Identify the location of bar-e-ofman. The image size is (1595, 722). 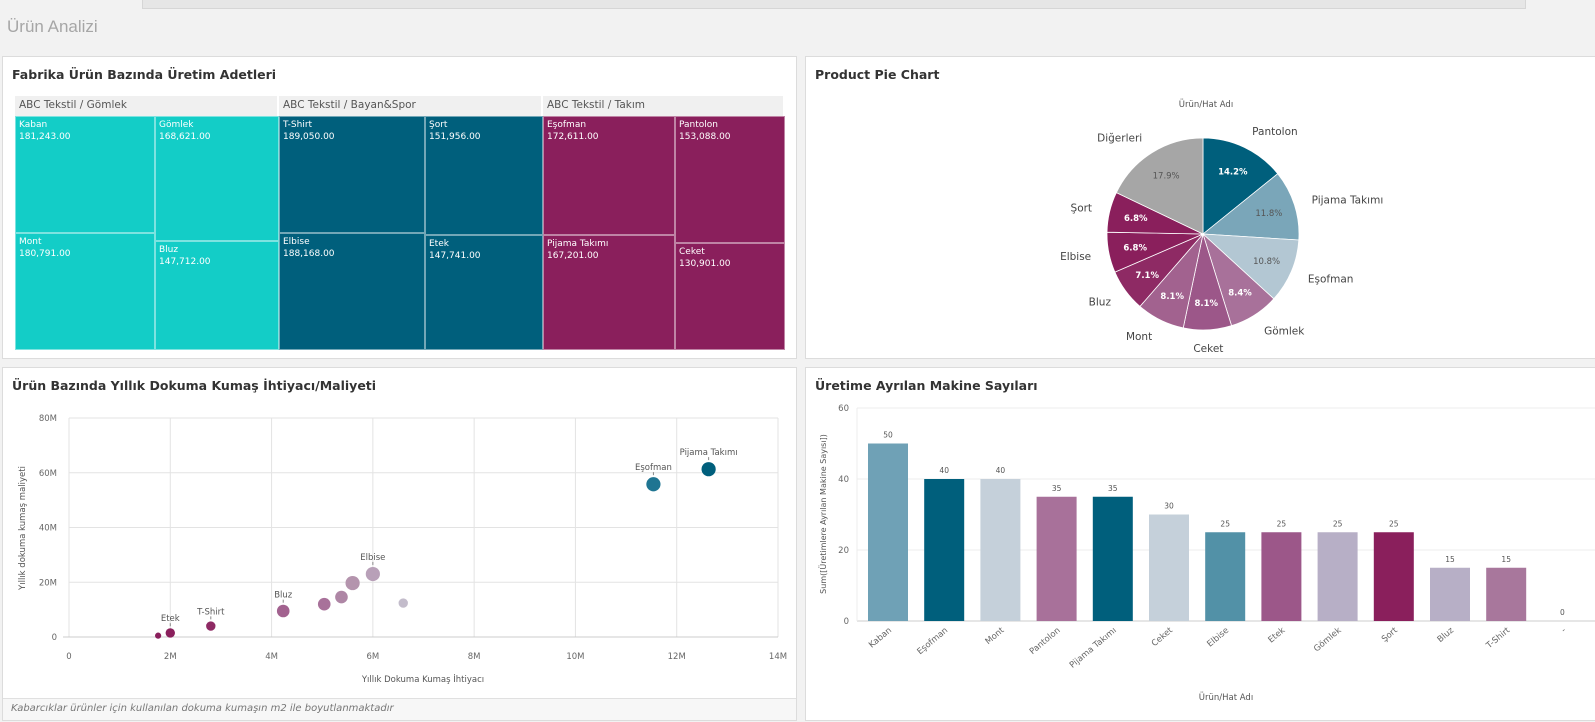
(944, 550).